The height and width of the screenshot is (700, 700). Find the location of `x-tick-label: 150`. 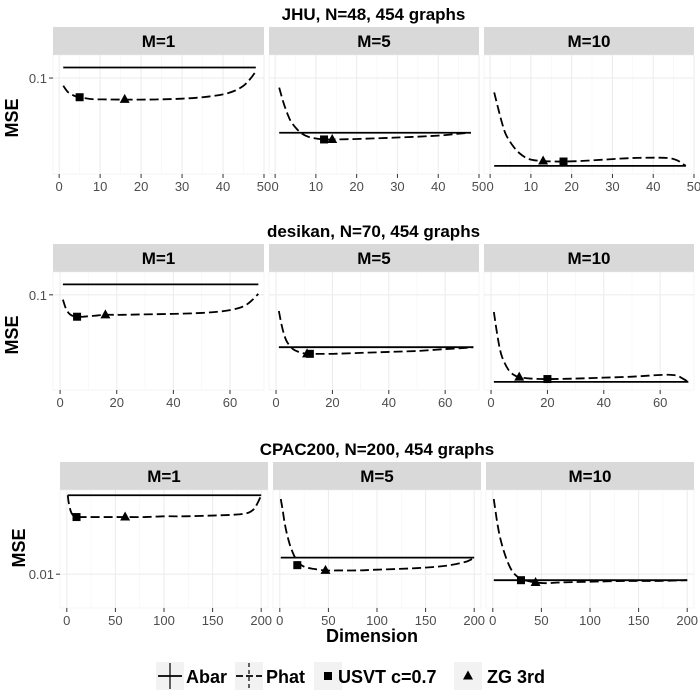

x-tick-label: 150 is located at coordinates (426, 620).